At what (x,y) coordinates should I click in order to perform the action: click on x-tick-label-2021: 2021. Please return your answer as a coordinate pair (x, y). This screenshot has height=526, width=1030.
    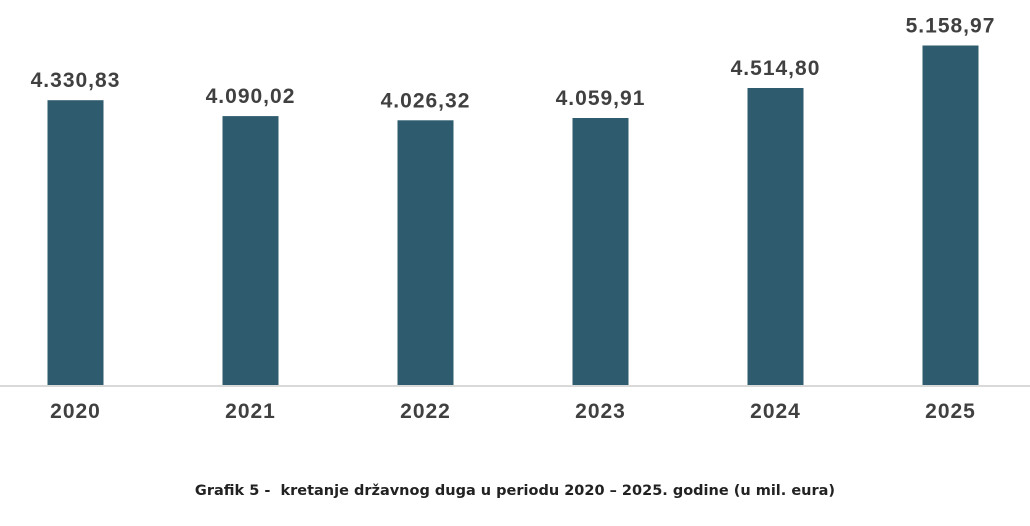
    Looking at the image, I should click on (250, 411).